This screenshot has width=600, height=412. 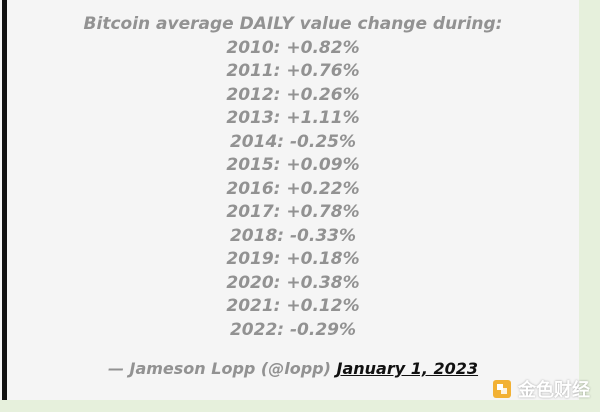 I want to click on year-2018-line: 2018: -0.33%, so click(x=293, y=235).